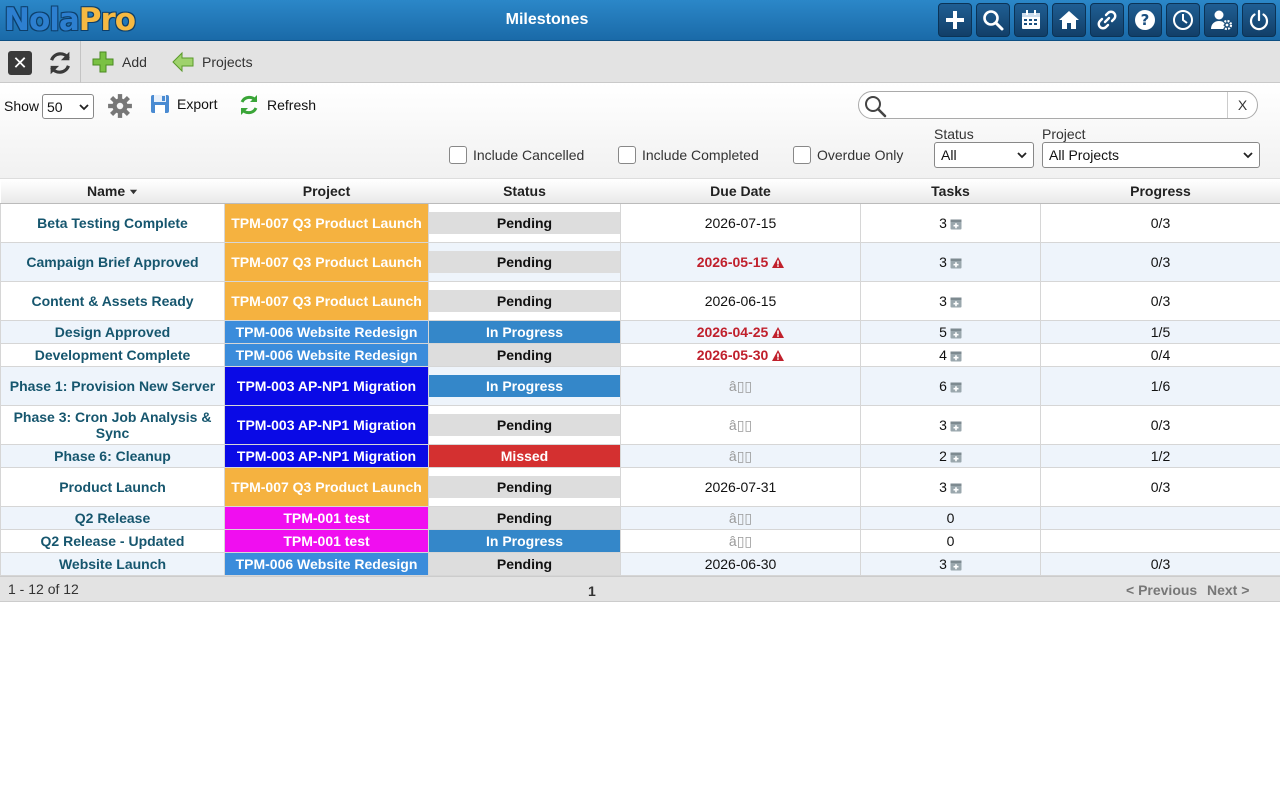  What do you see at coordinates (60, 63) in the screenshot?
I see `reload-button` at bounding box center [60, 63].